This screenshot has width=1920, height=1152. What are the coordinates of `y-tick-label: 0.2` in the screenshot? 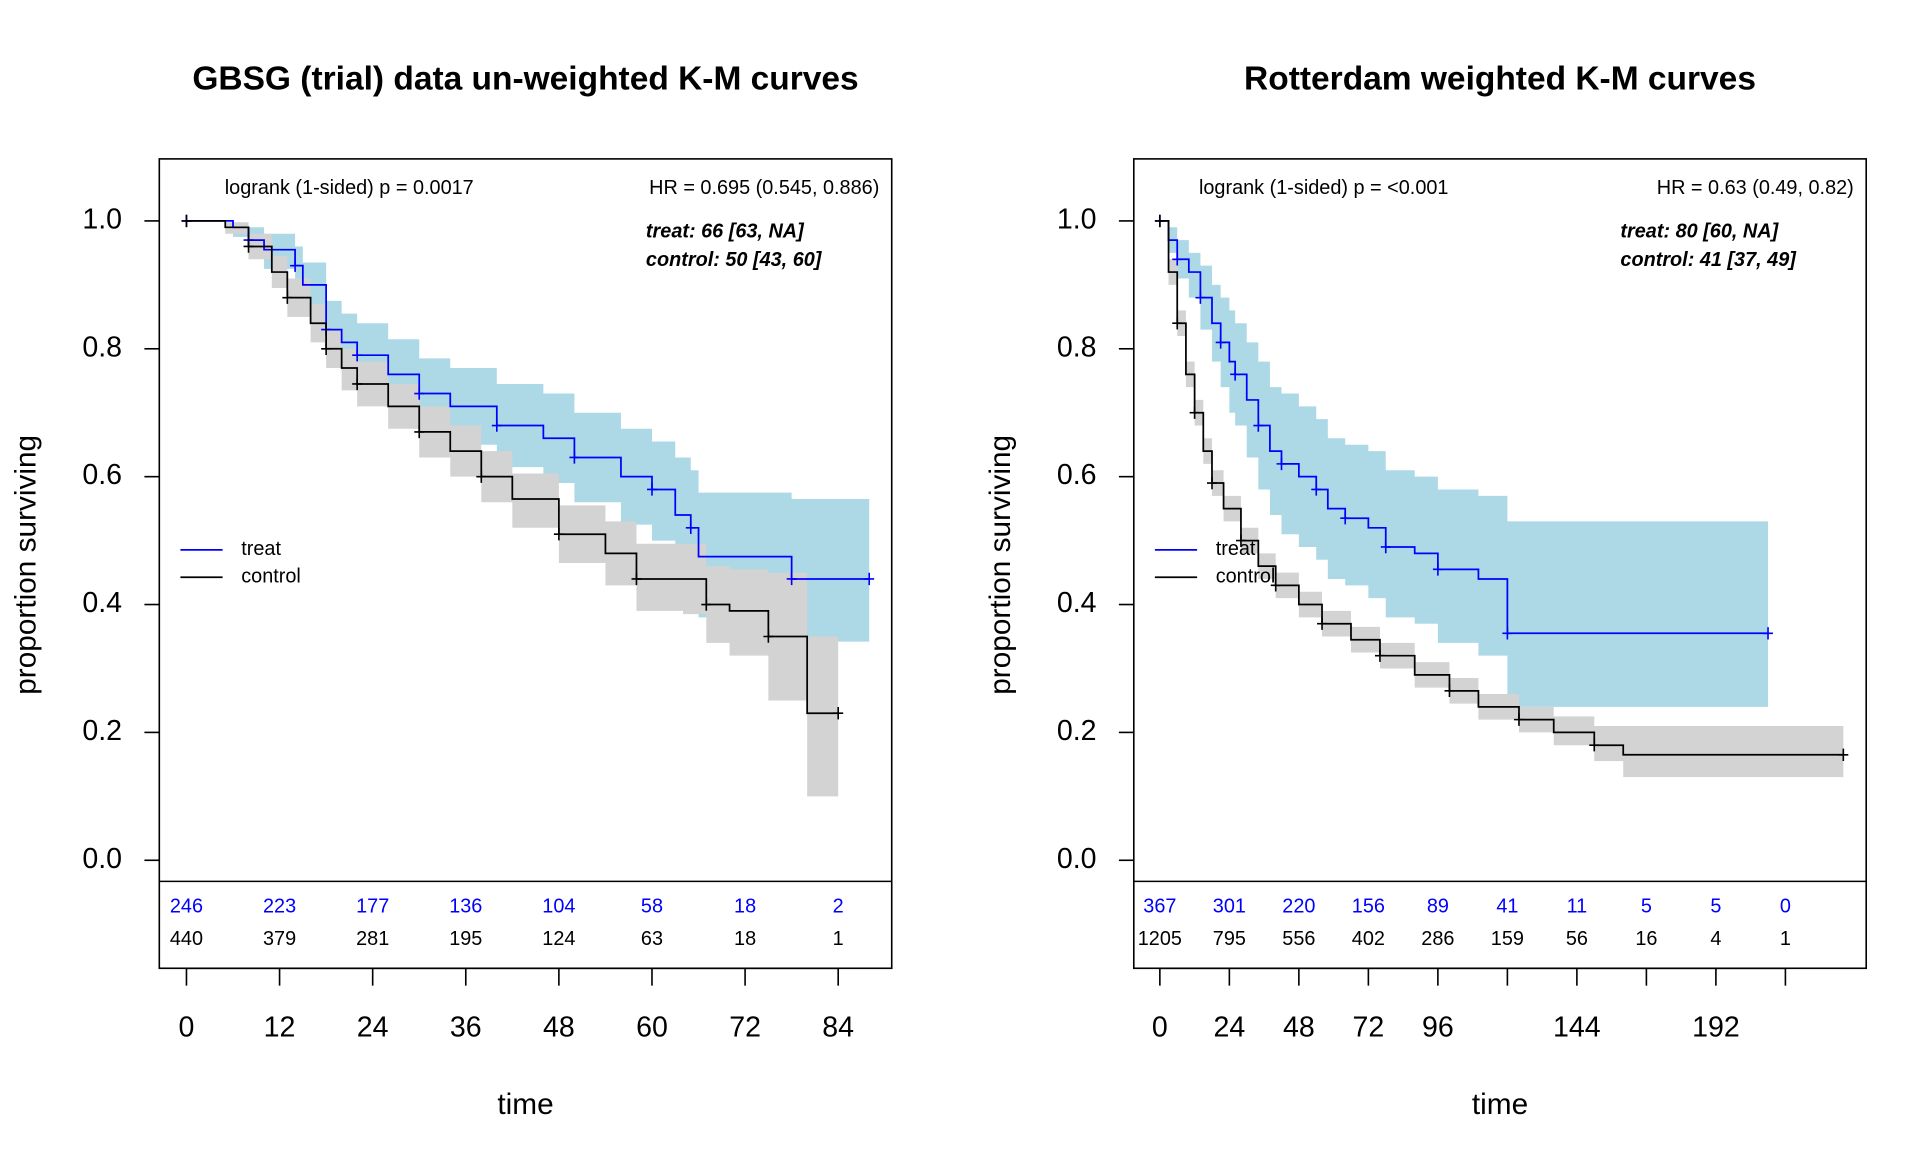 It's located at (102, 731).